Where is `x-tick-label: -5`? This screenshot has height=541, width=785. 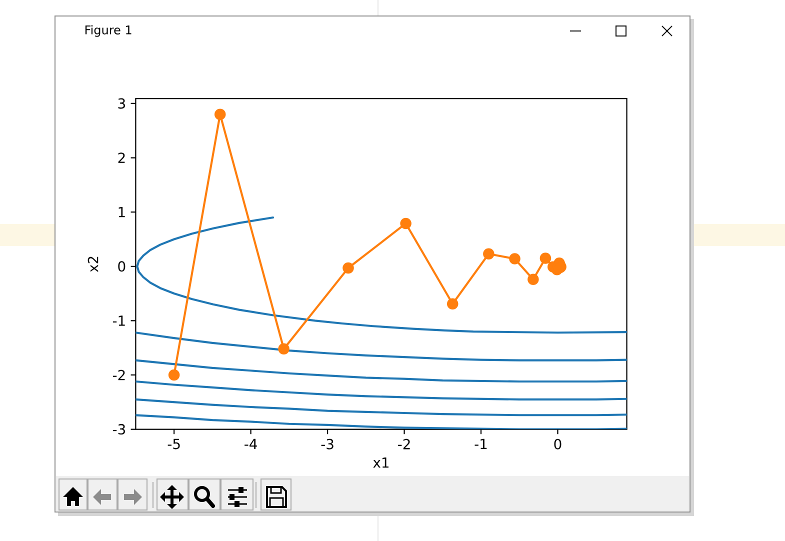 x-tick-label: -5 is located at coordinates (174, 444).